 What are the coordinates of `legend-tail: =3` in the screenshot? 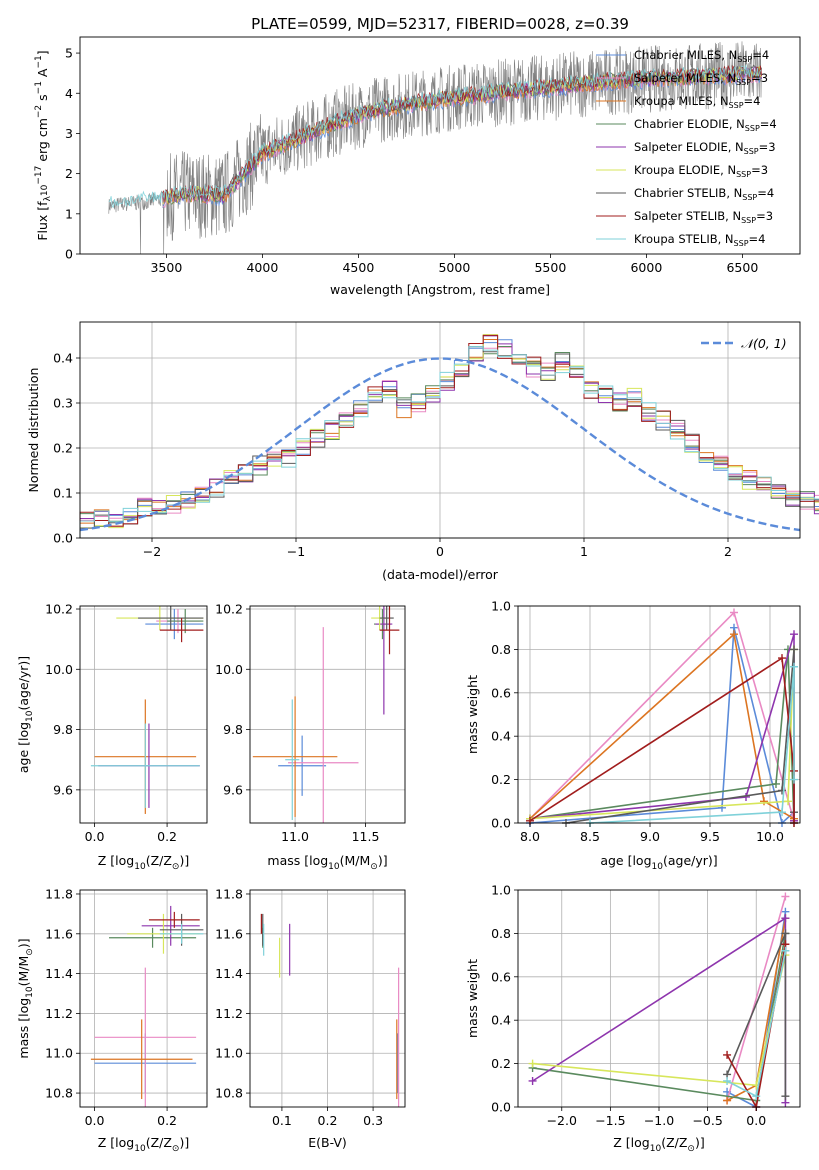 It's located at (764, 216).